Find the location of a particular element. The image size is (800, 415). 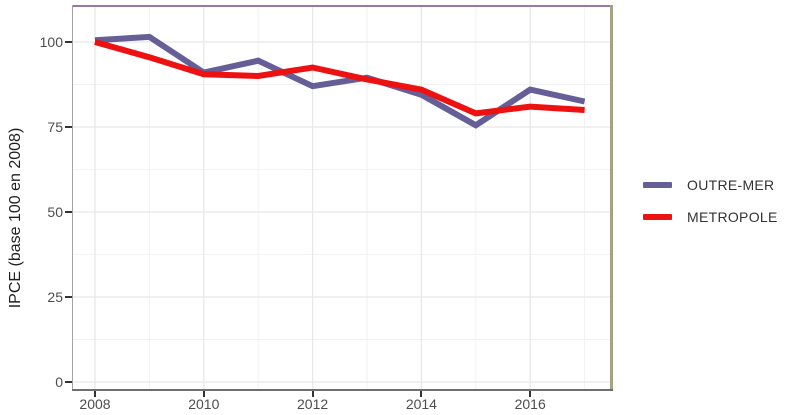

frame-right is located at coordinates (611, 198).